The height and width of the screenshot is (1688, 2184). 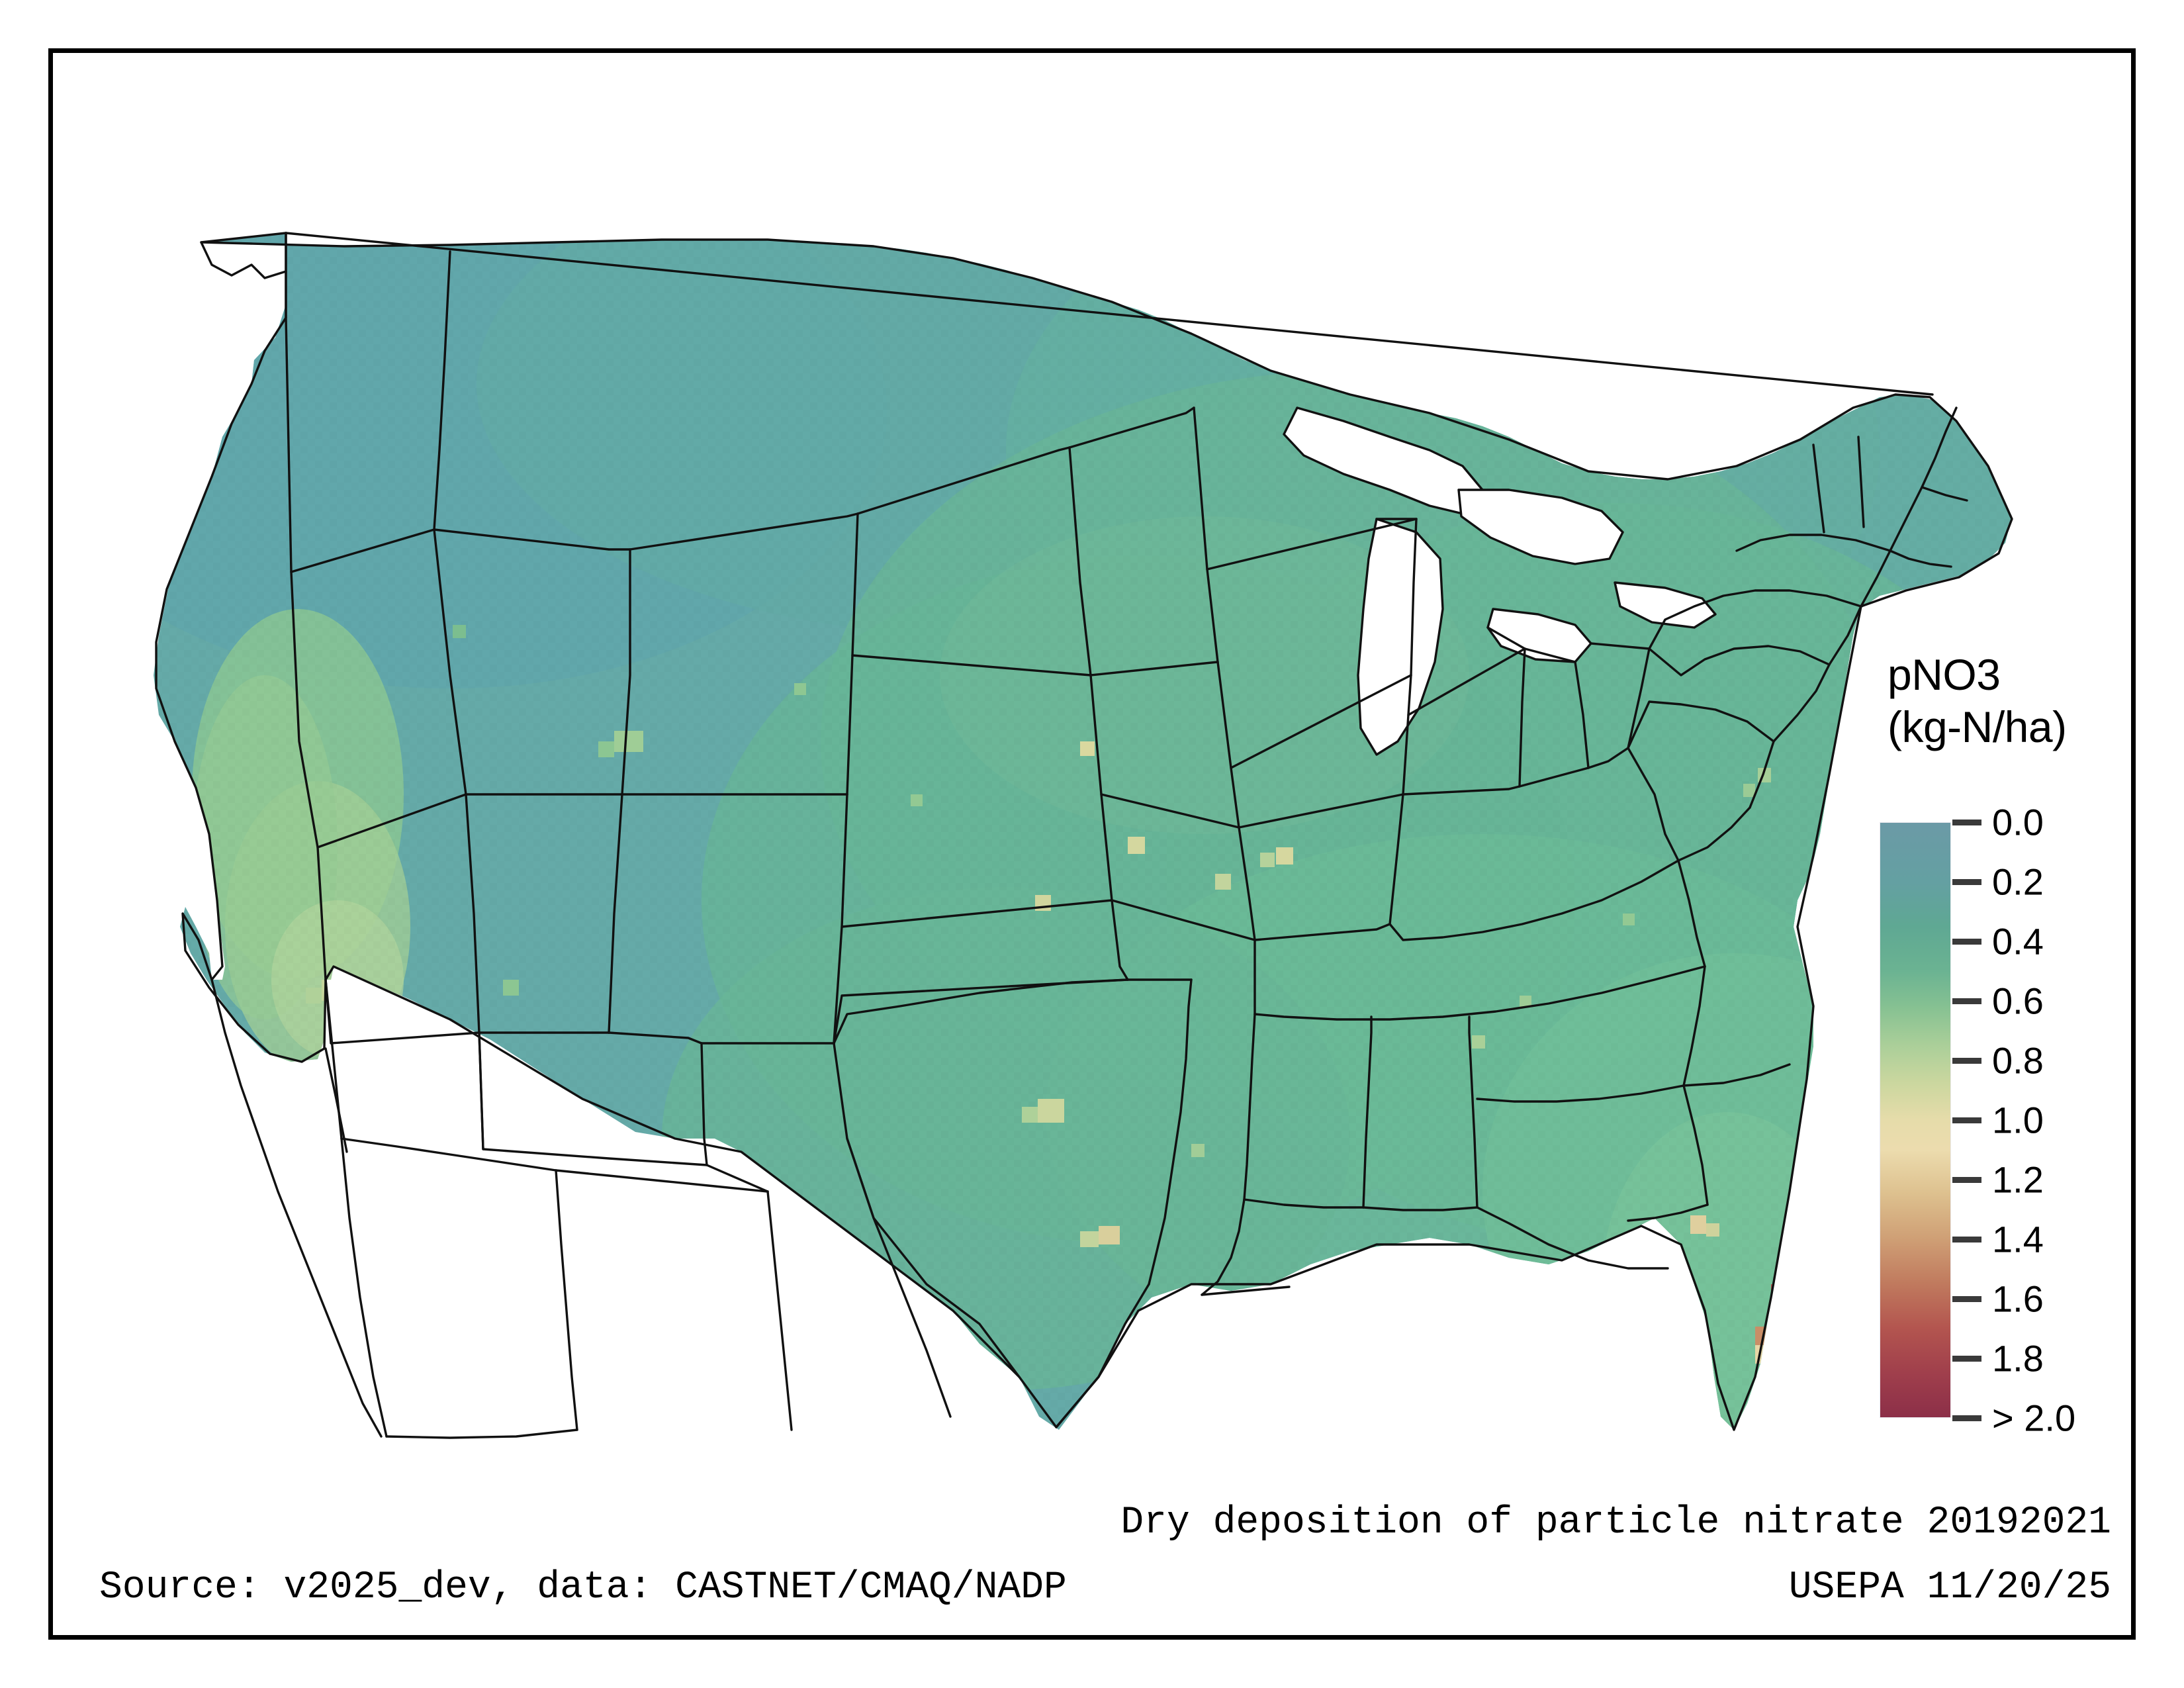 What do you see at coordinates (2018, 1001) in the screenshot?
I see `colorbar-tick-label-3: 0.6` at bounding box center [2018, 1001].